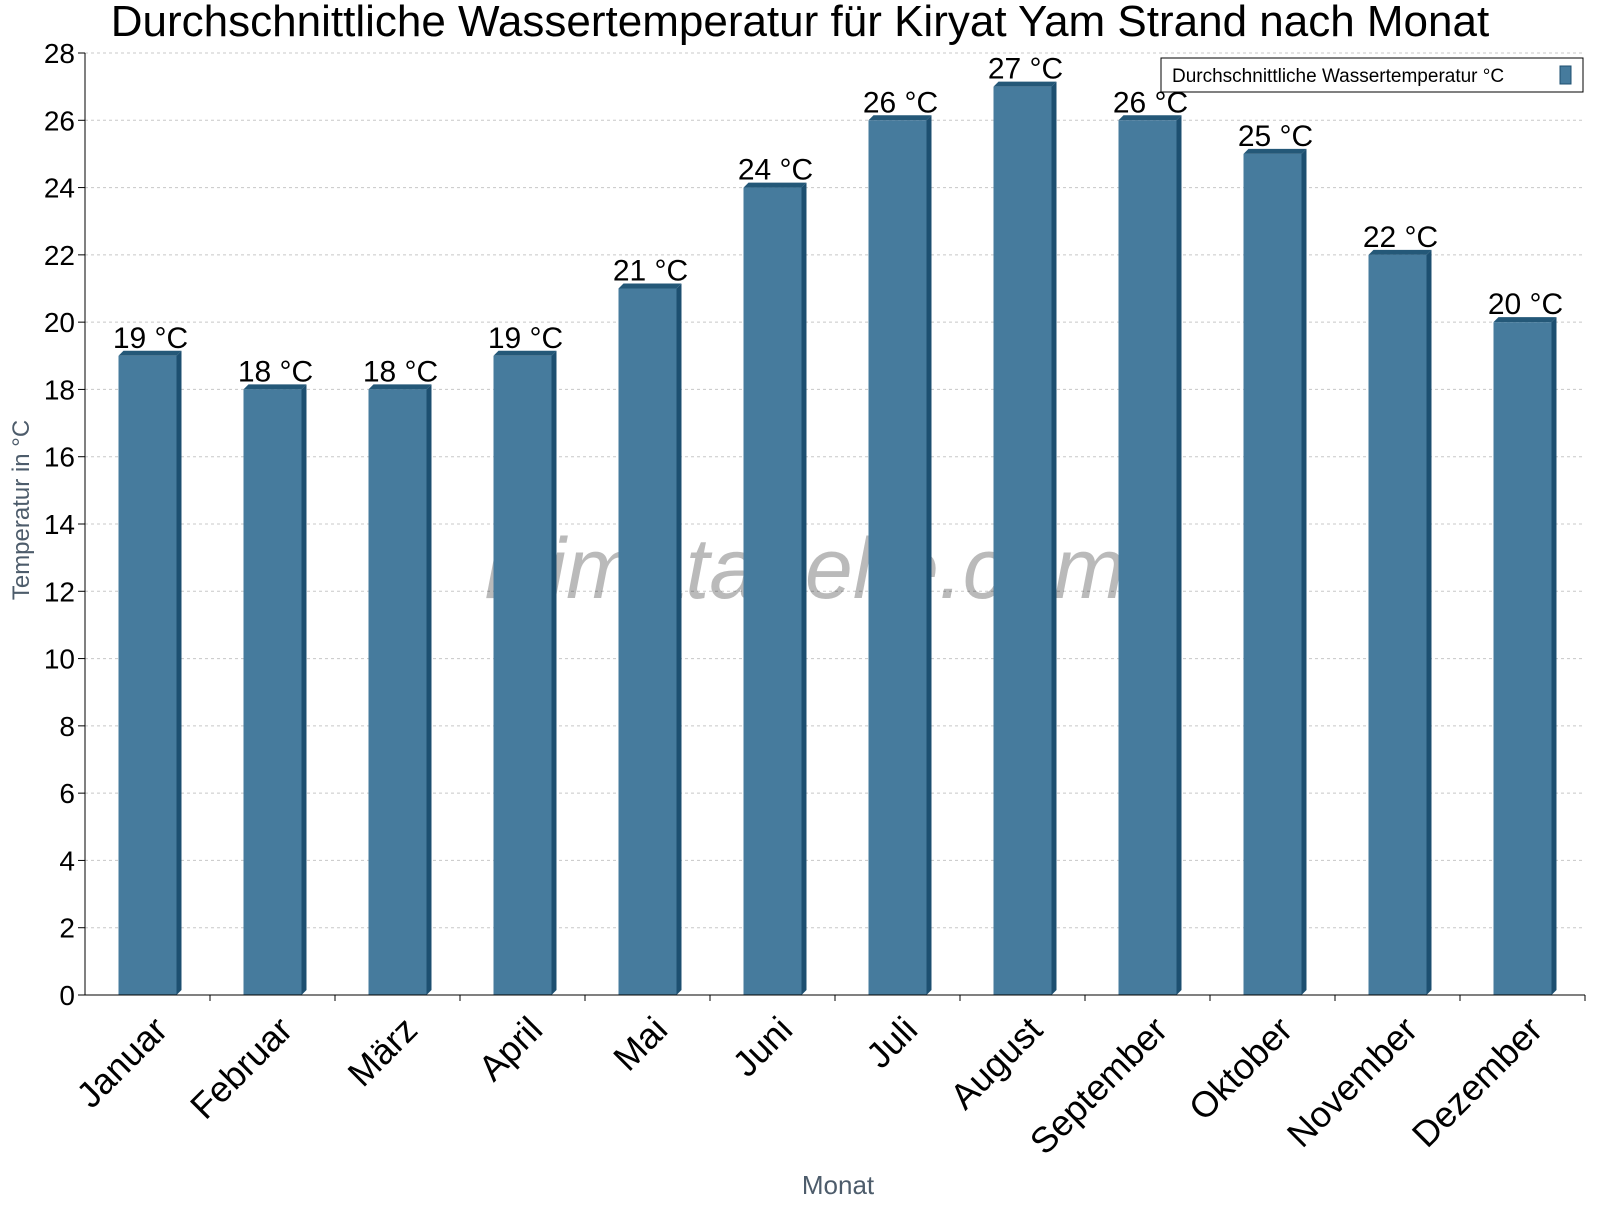 The image size is (1600, 1205). Describe the element at coordinates (900, 102) in the screenshot. I see `data-label: 26 °C` at that location.